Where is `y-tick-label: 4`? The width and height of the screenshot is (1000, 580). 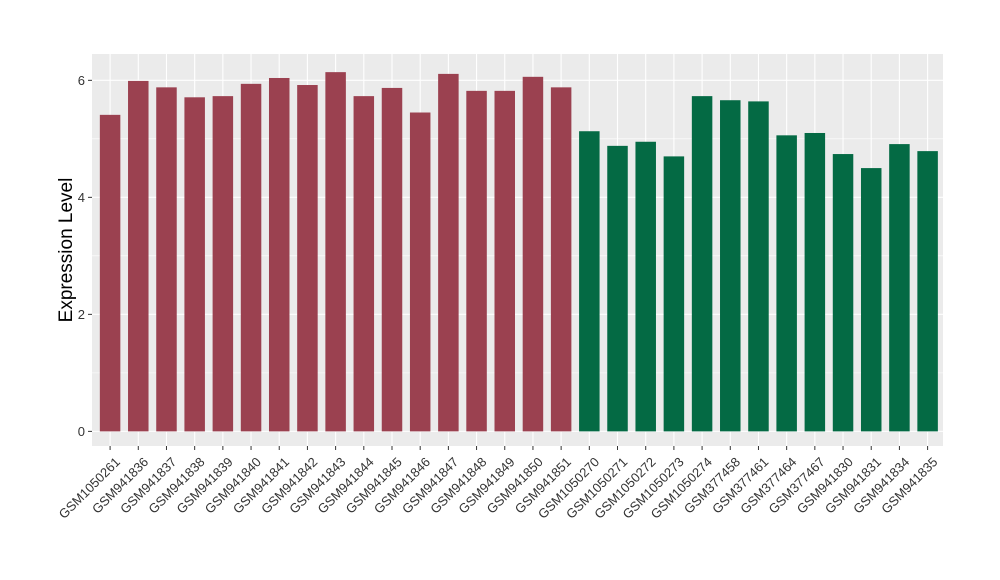 y-tick-label: 4 is located at coordinates (81, 197).